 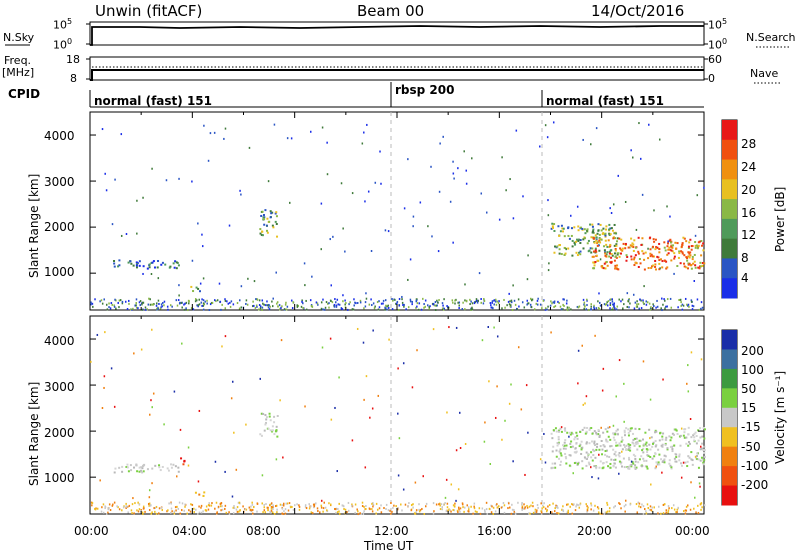 What do you see at coordinates (91, 531) in the screenshot?
I see `xtick-0: 00:00` at bounding box center [91, 531].